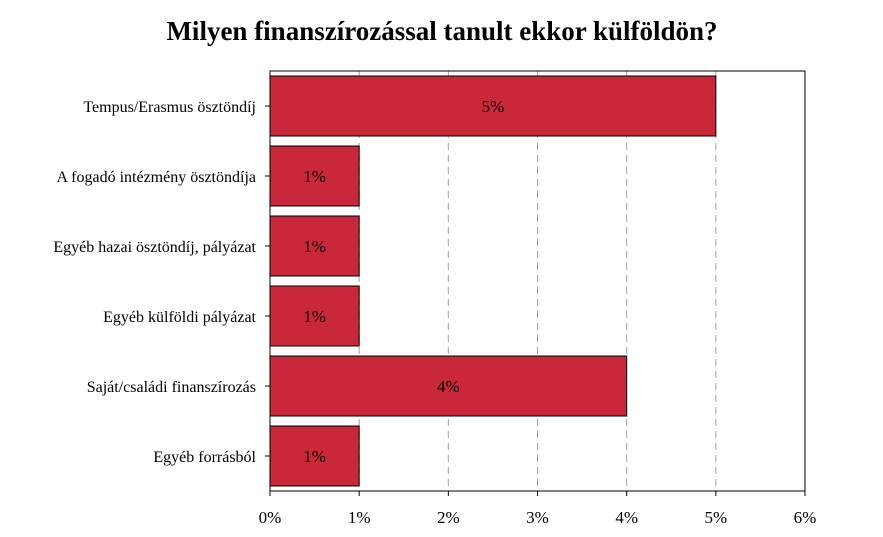 This screenshot has height=537, width=883. What do you see at coordinates (204, 457) in the screenshot?
I see `category-label: Egyéb forrásból` at bounding box center [204, 457].